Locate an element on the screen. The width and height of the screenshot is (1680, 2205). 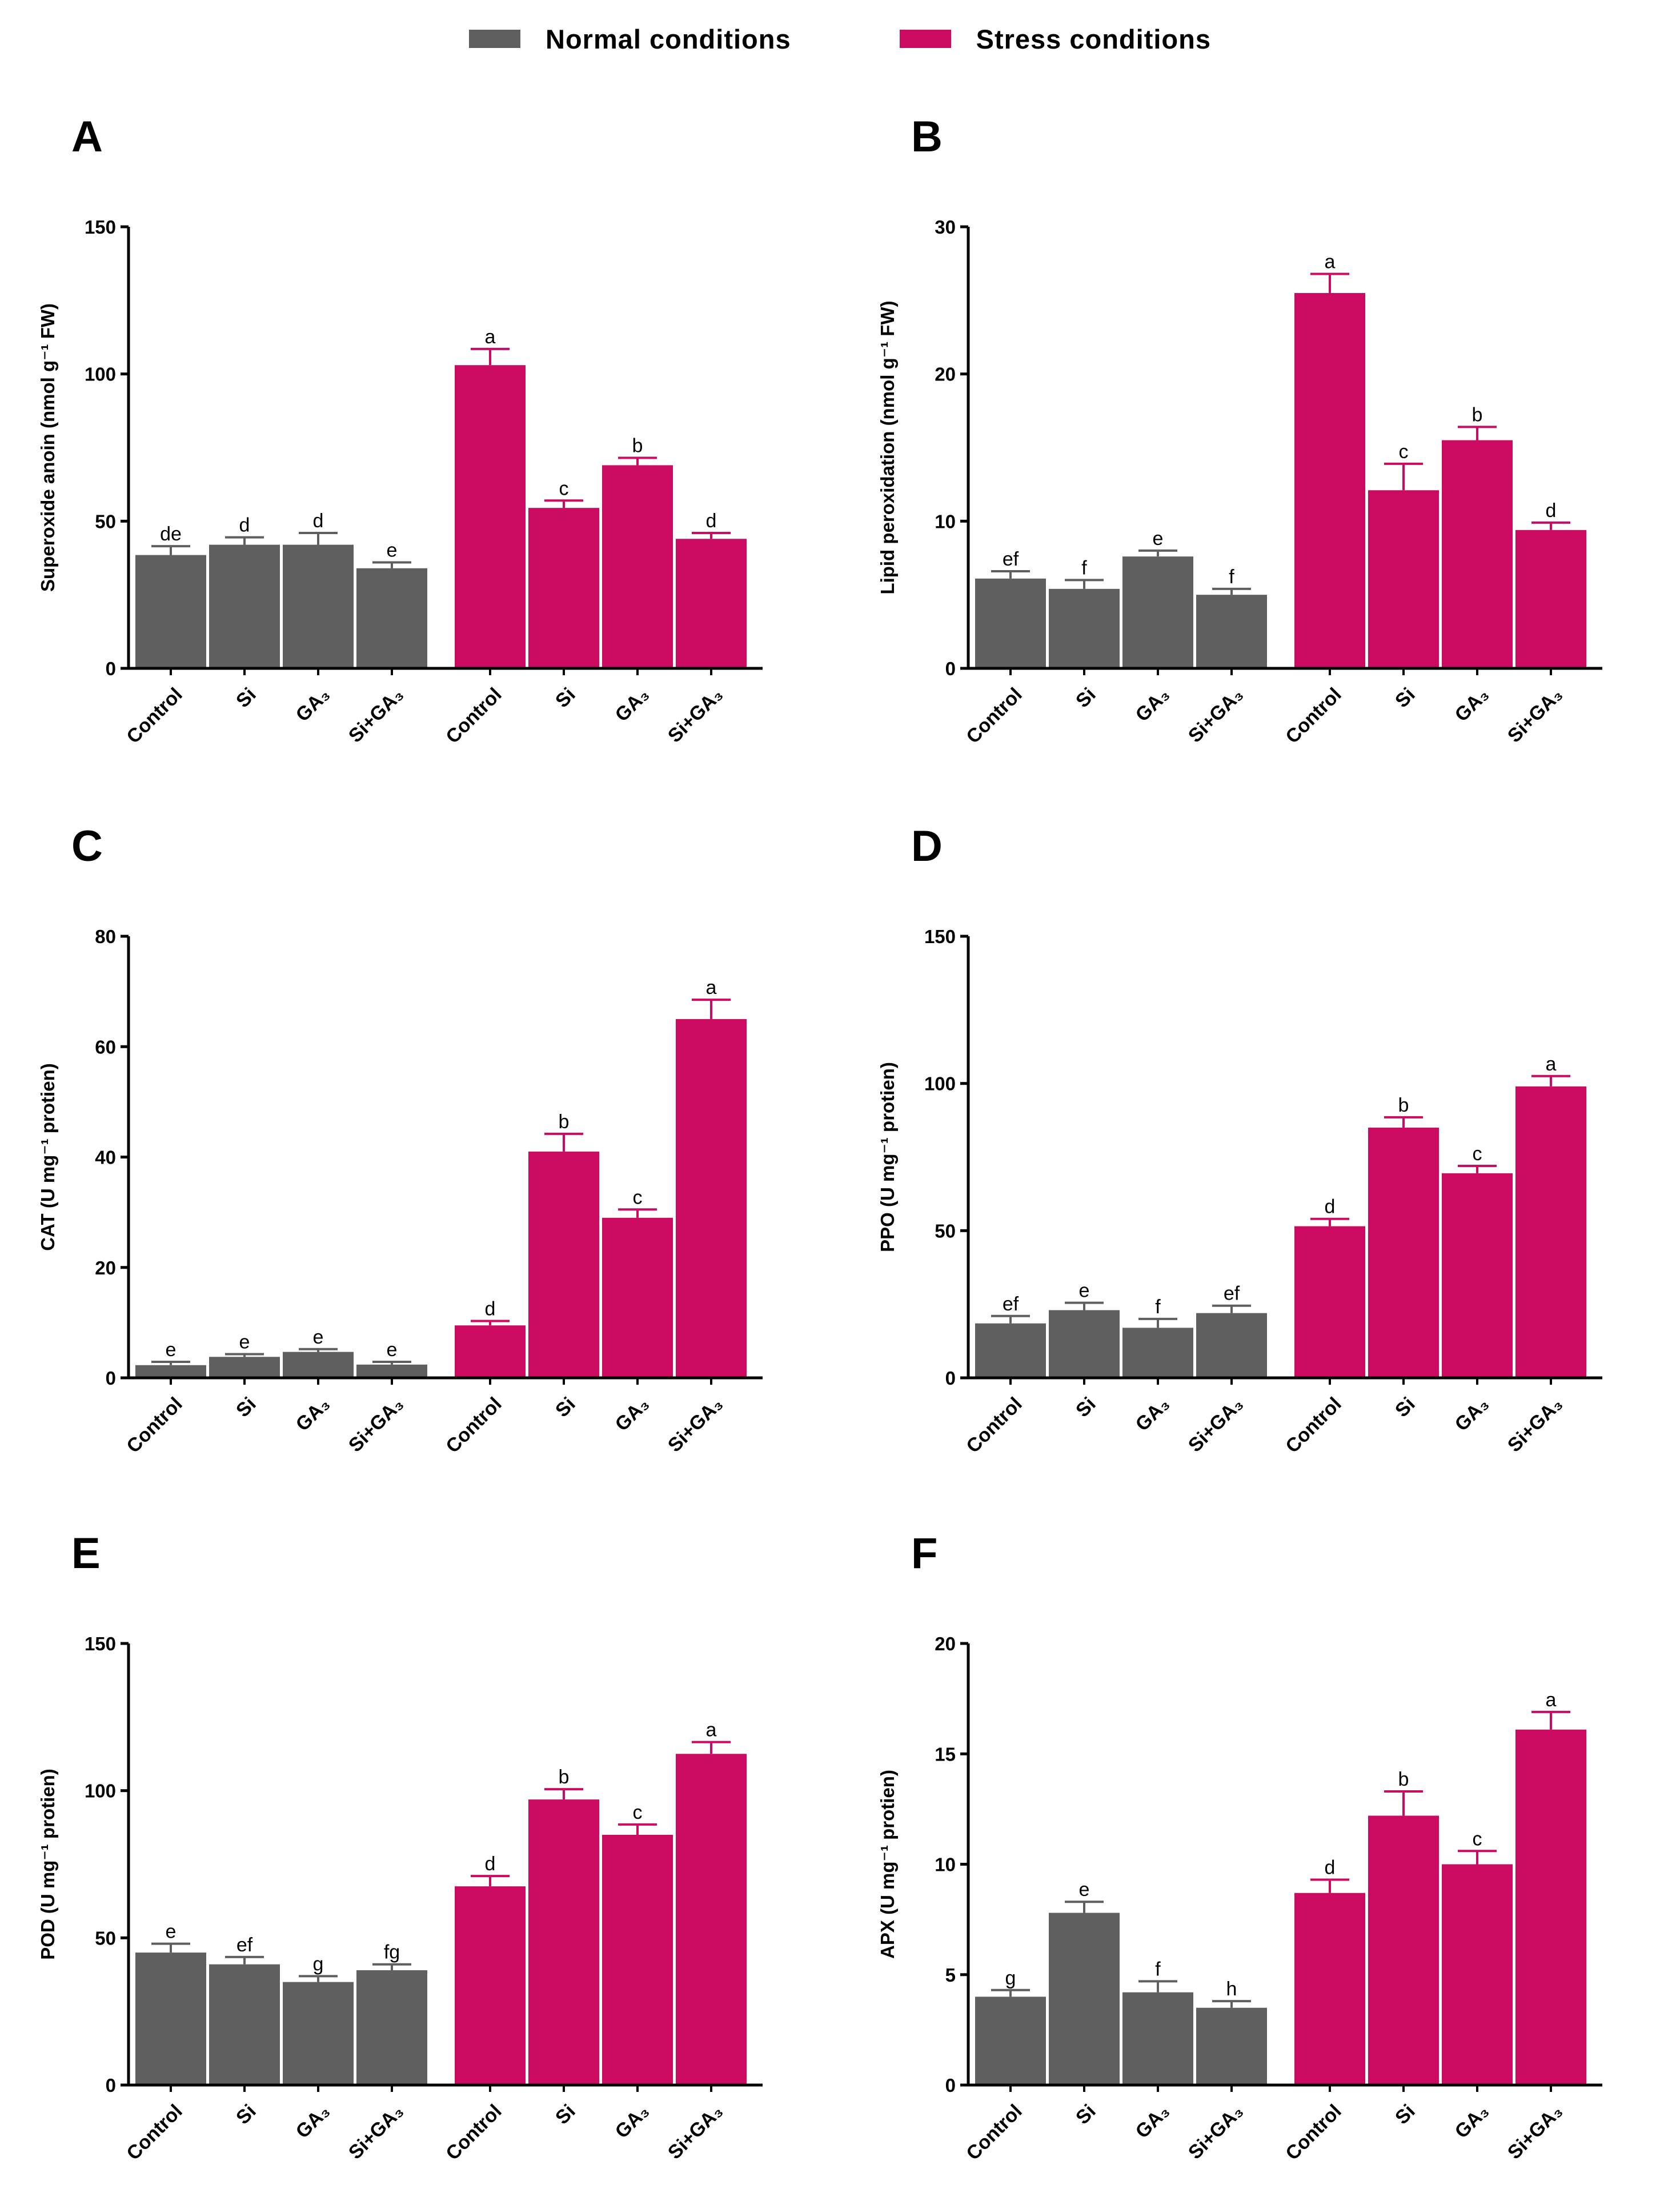
y-tick-label: 10 is located at coordinates (945, 1864).